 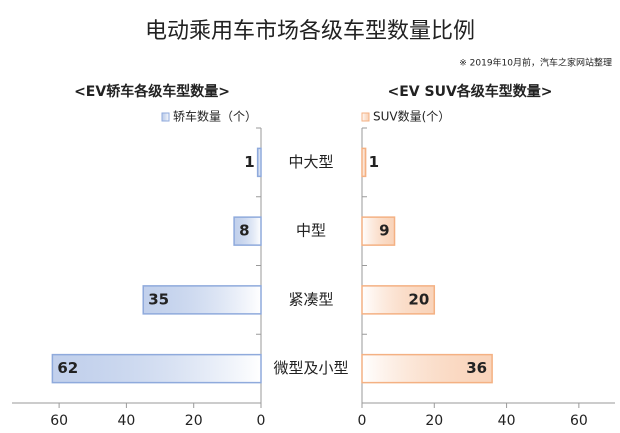 What do you see at coordinates (158, 299) in the screenshot?
I see `value-label: 35` at bounding box center [158, 299].